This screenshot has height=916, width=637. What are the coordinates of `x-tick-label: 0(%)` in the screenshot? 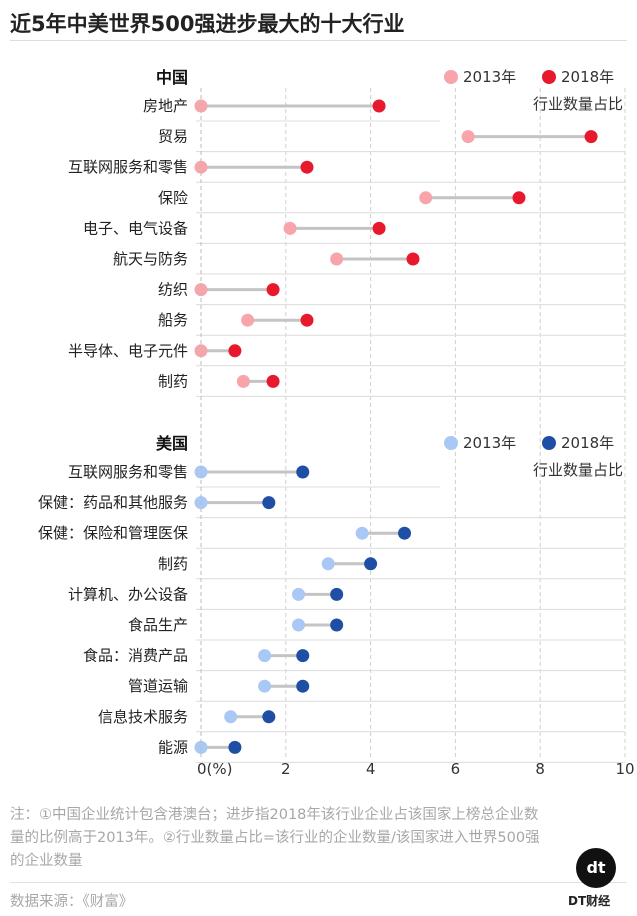 It's located at (215, 769).